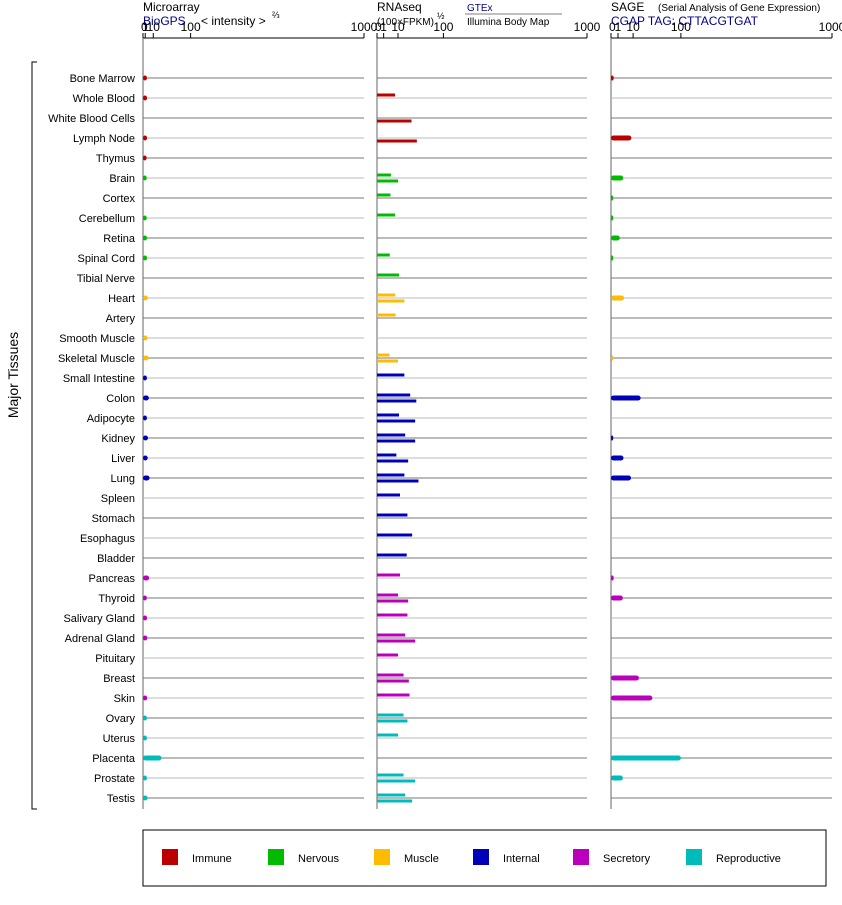  I want to click on tissue-label: Artery, so click(121, 319).